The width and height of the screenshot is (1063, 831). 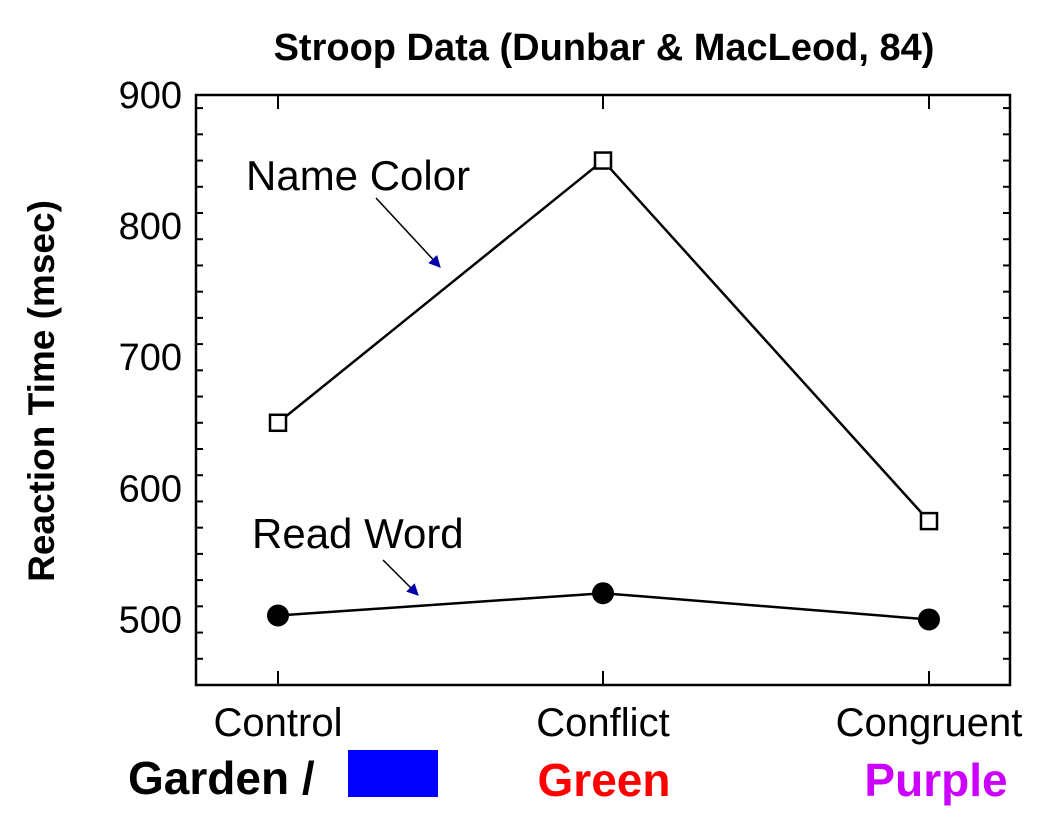 I want to click on y-tick-label: 600, so click(x=150, y=489).